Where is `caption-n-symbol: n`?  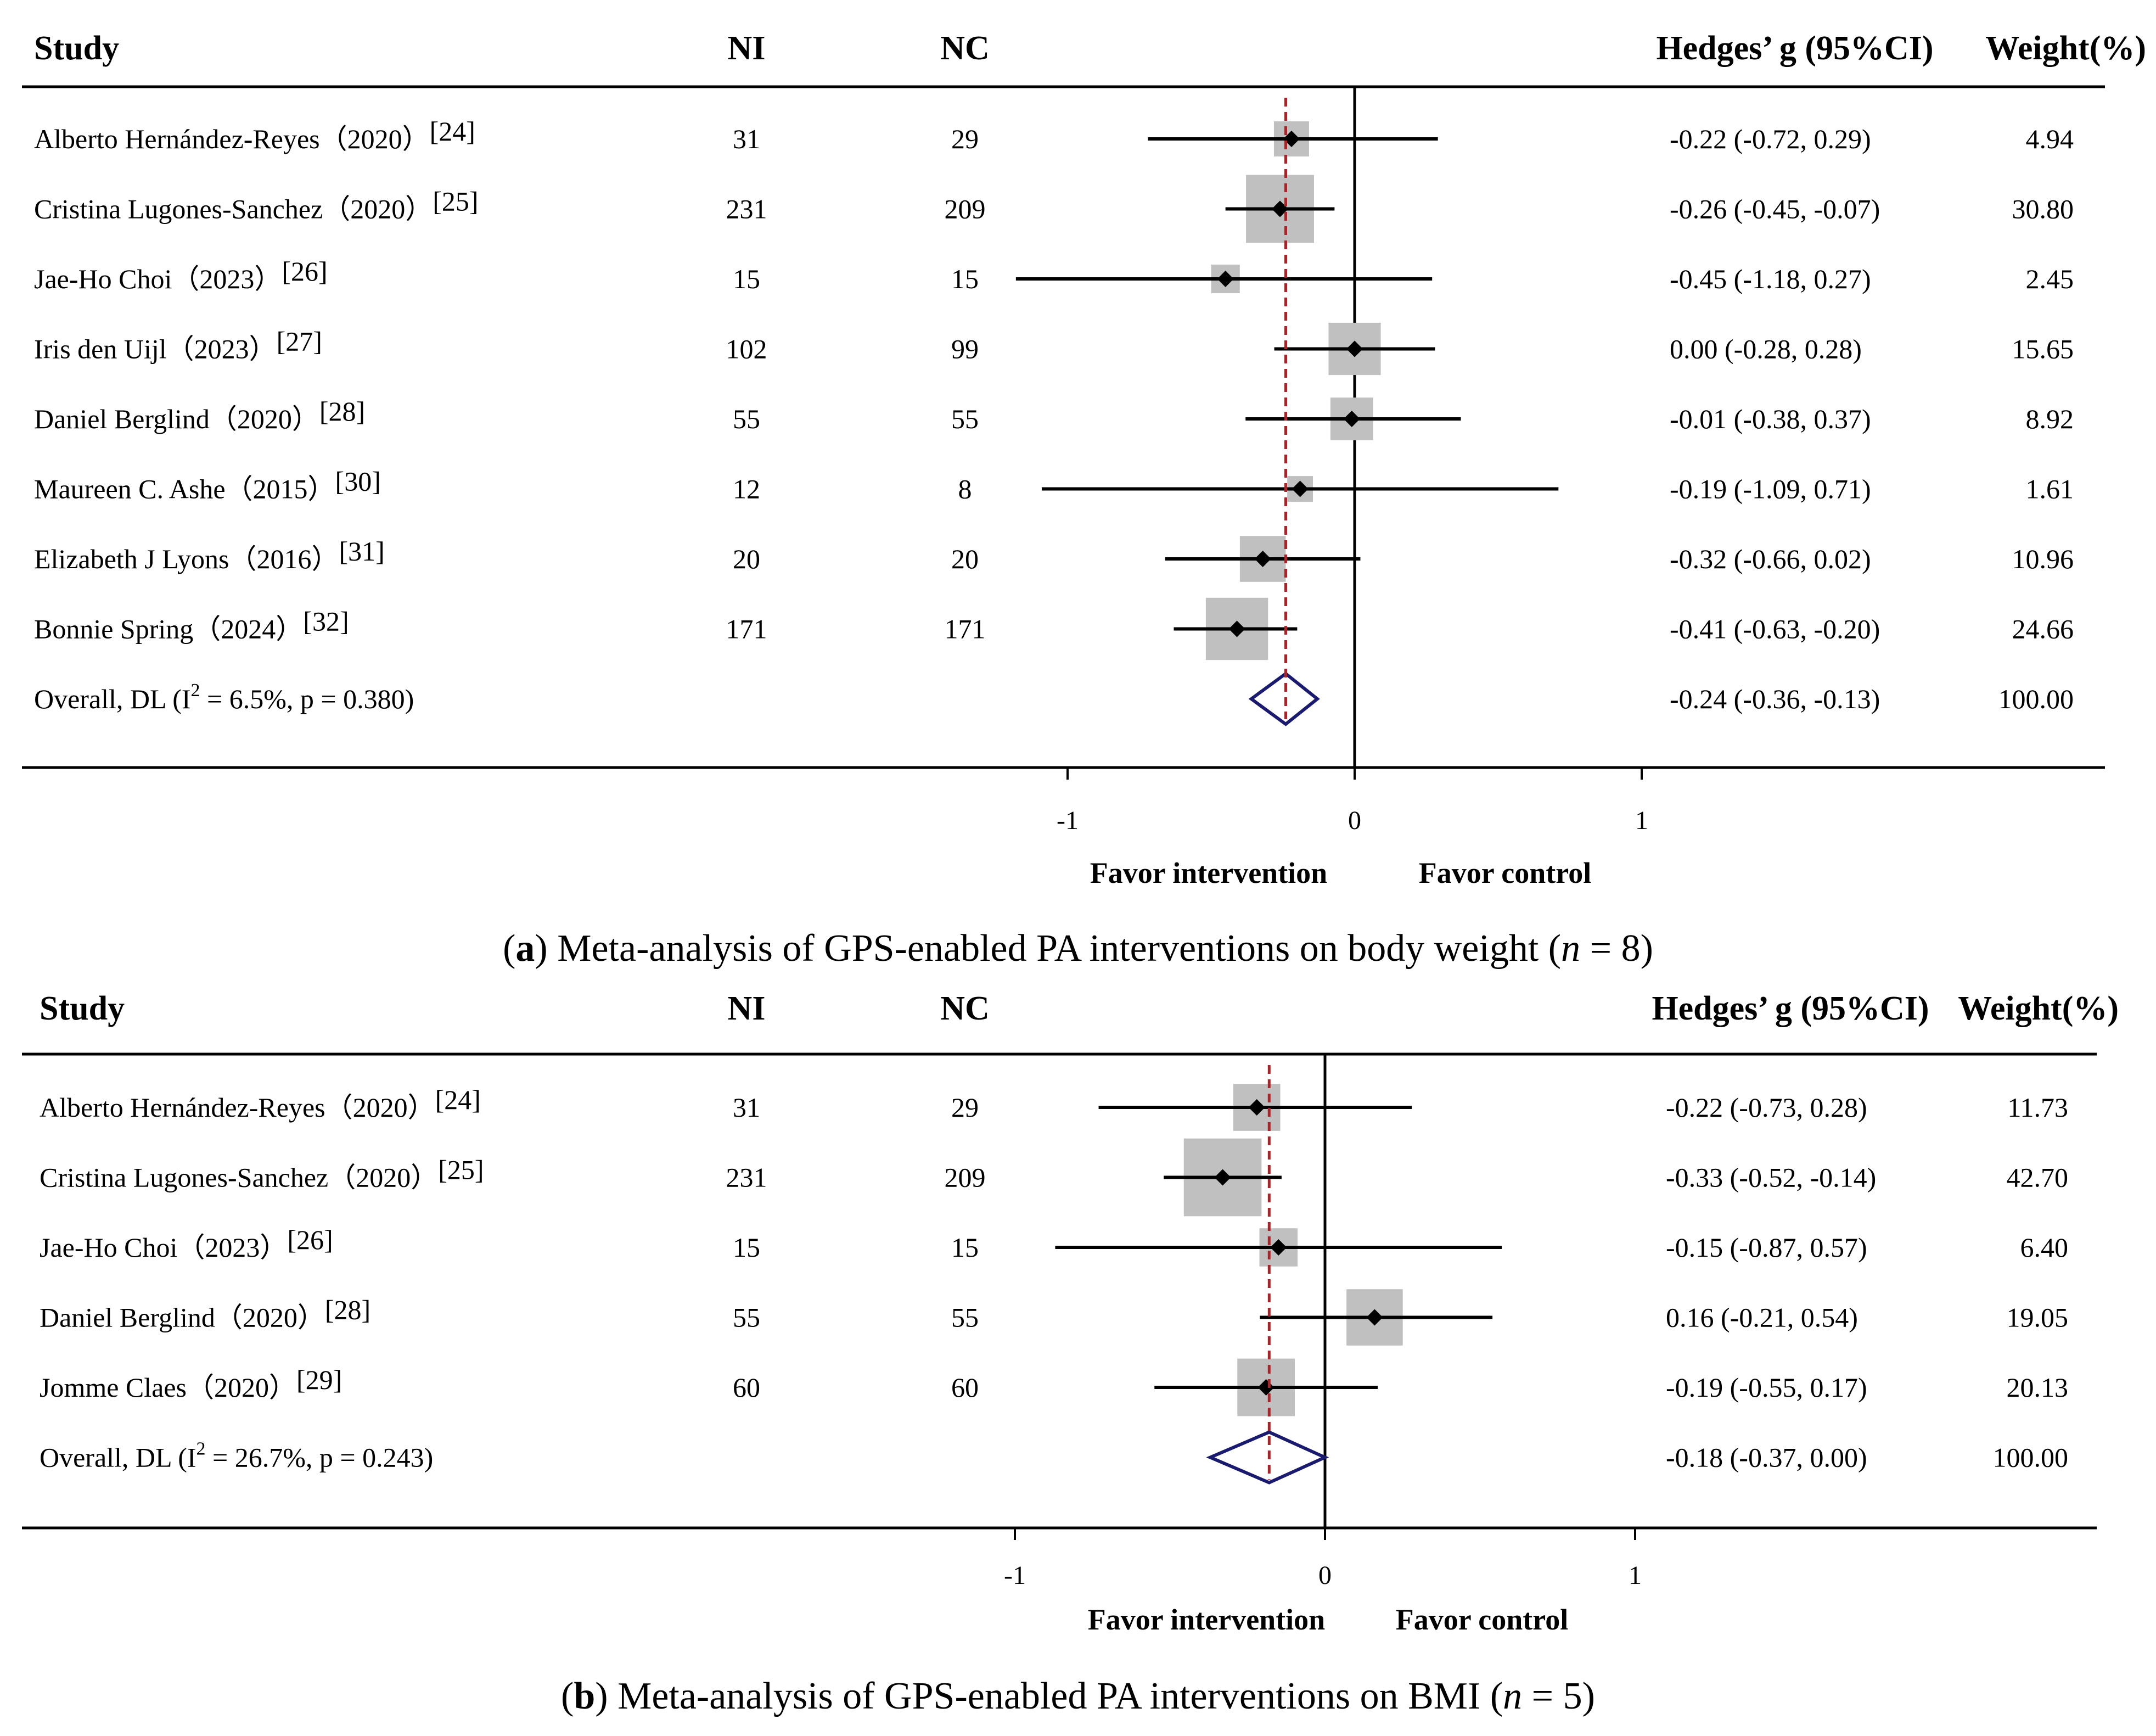
caption-n-symbol: n is located at coordinates (1570, 949).